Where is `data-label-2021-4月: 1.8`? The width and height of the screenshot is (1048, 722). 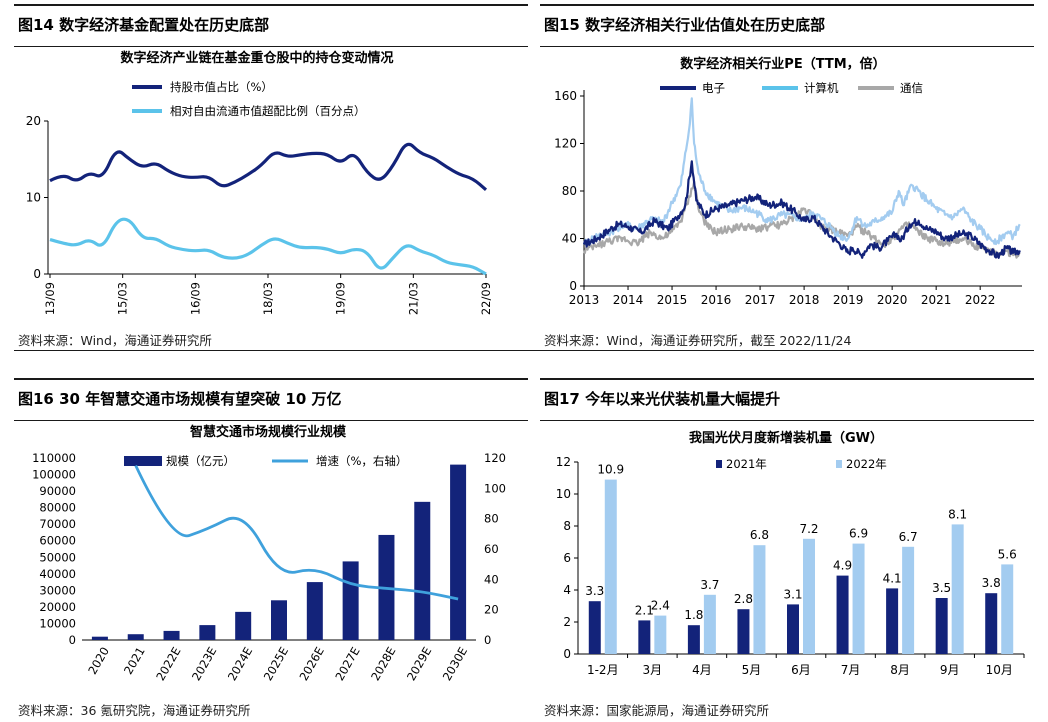 data-label-2021-4月: 1.8 is located at coordinates (693, 615).